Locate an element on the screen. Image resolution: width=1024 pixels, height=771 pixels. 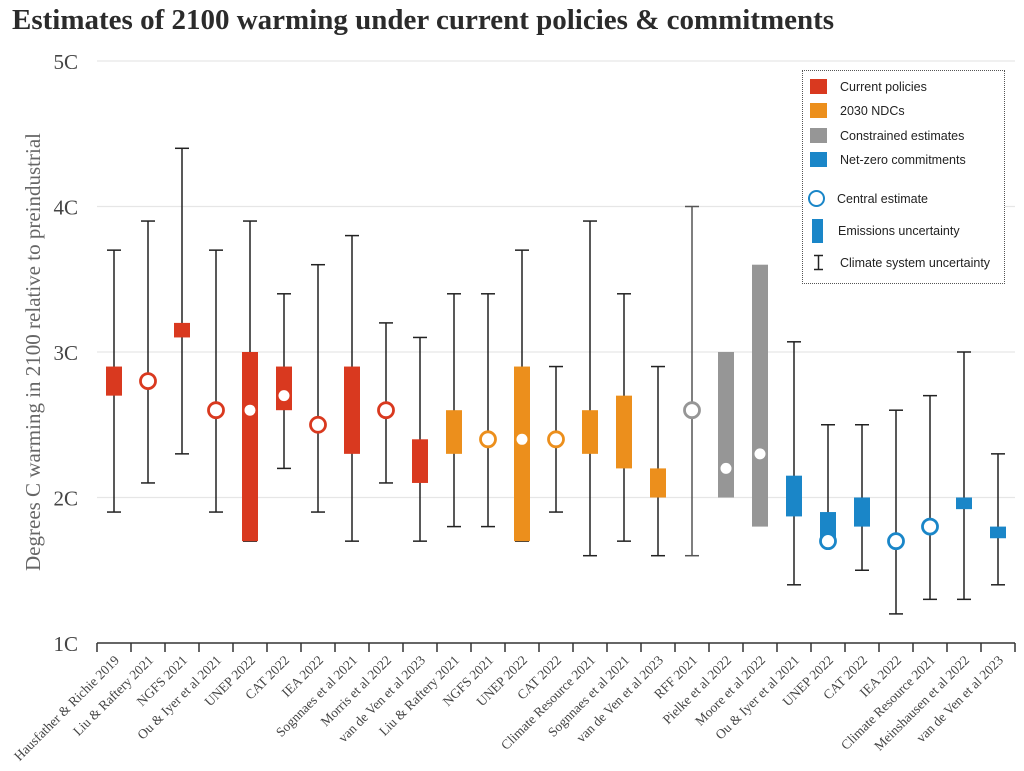
error-bar-icon is located at coordinates (818, 262).